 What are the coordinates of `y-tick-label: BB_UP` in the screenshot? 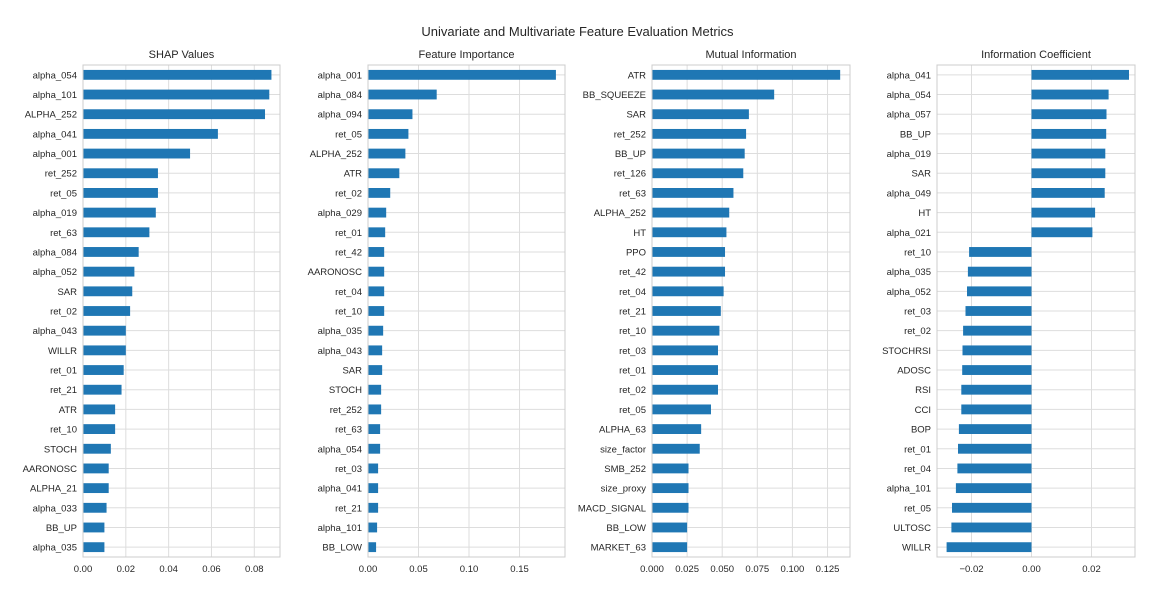 It's located at (915, 134).